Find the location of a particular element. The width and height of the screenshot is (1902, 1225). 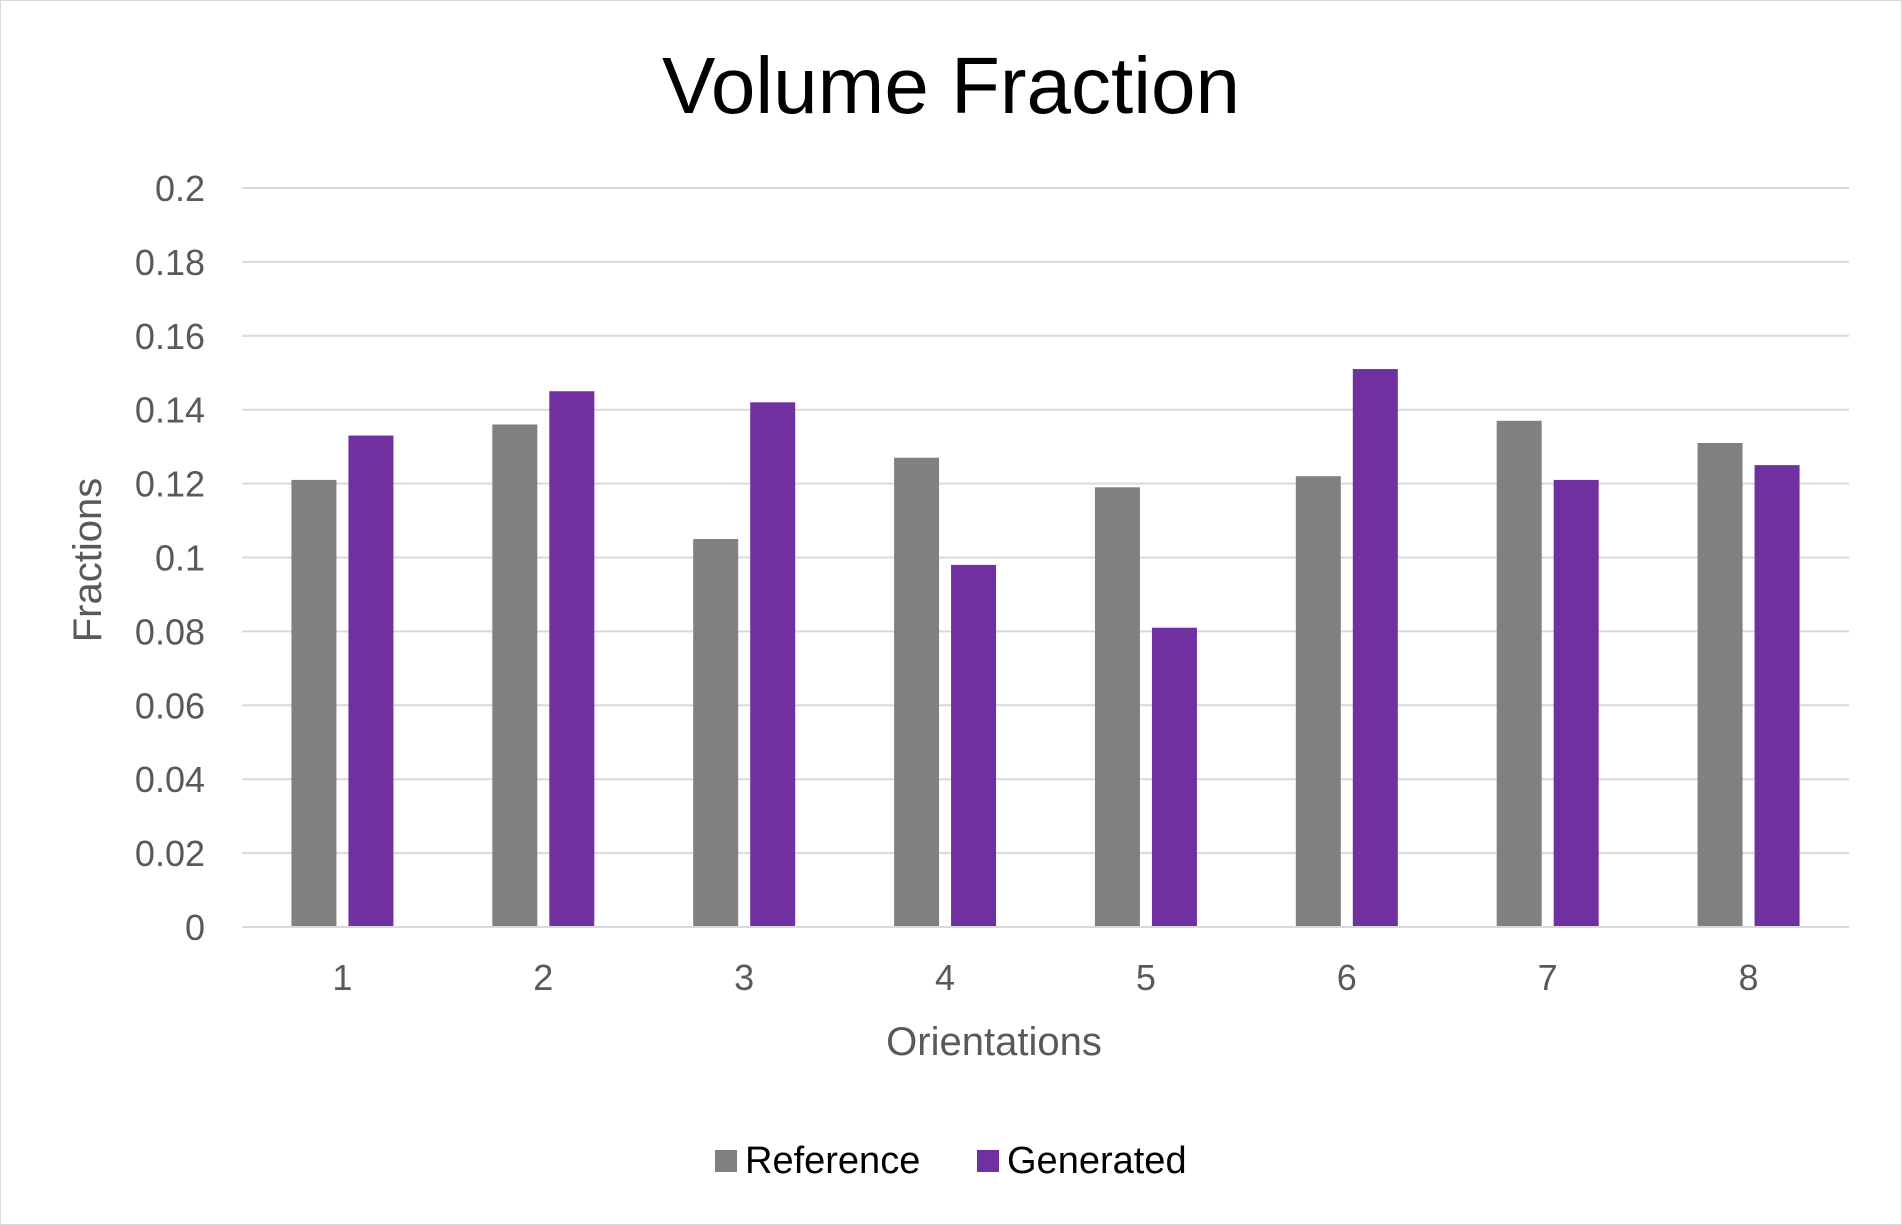

y-tick-label: 0.12 is located at coordinates (170, 484).